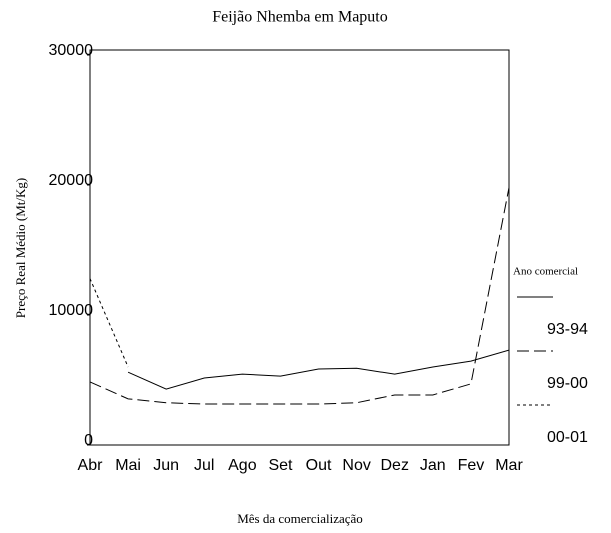 This screenshot has height=533, width=611. I want to click on y-tick-label: 20000, so click(71, 180).